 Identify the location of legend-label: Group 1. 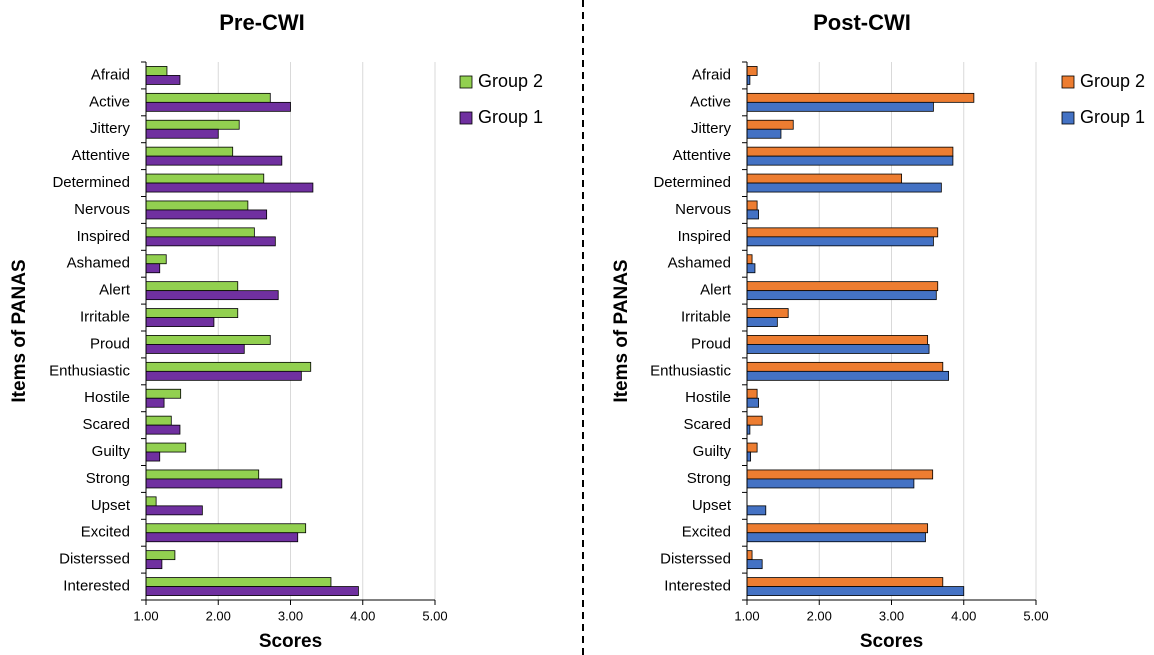
(1112, 117).